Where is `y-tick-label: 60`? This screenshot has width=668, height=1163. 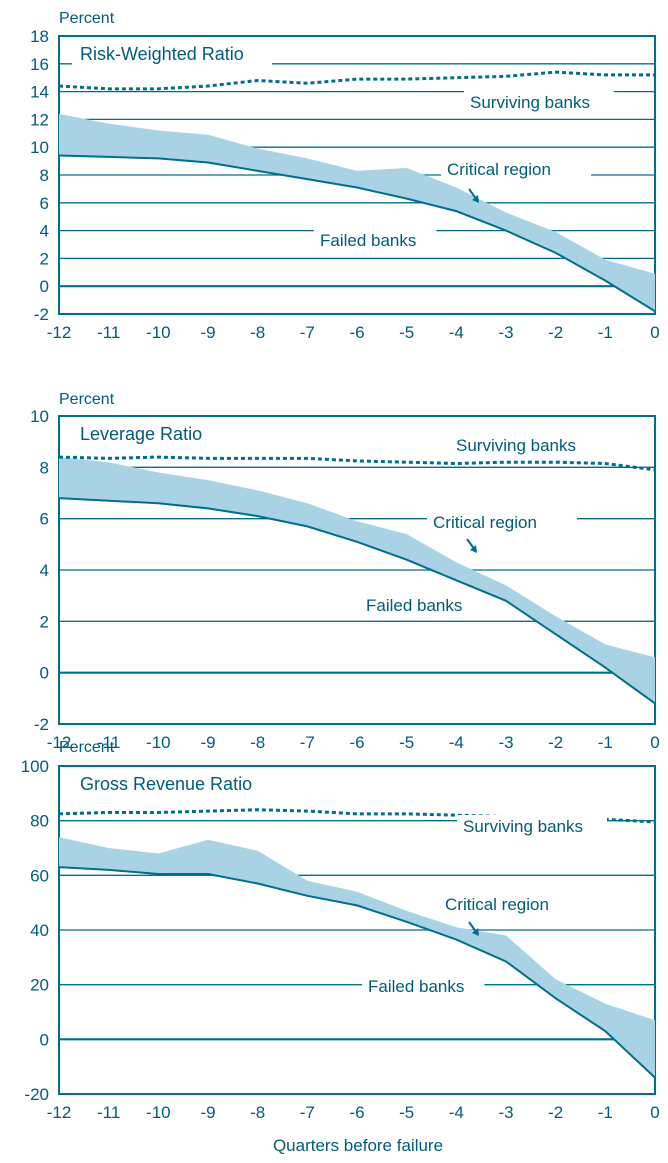 y-tick-label: 60 is located at coordinates (39, 875).